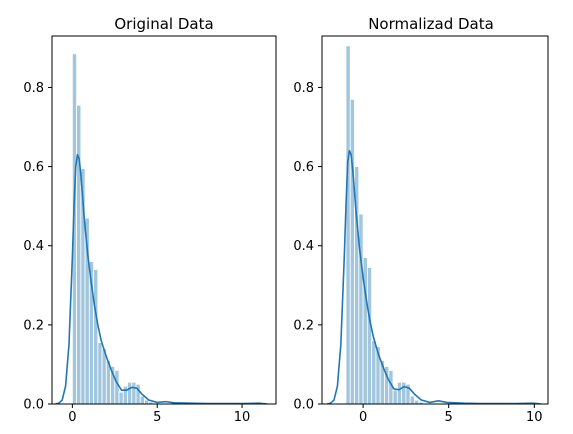 Image resolution: width=573 pixels, height=434 pixels. I want to click on chart-title: Normalizad Data, so click(431, 24).